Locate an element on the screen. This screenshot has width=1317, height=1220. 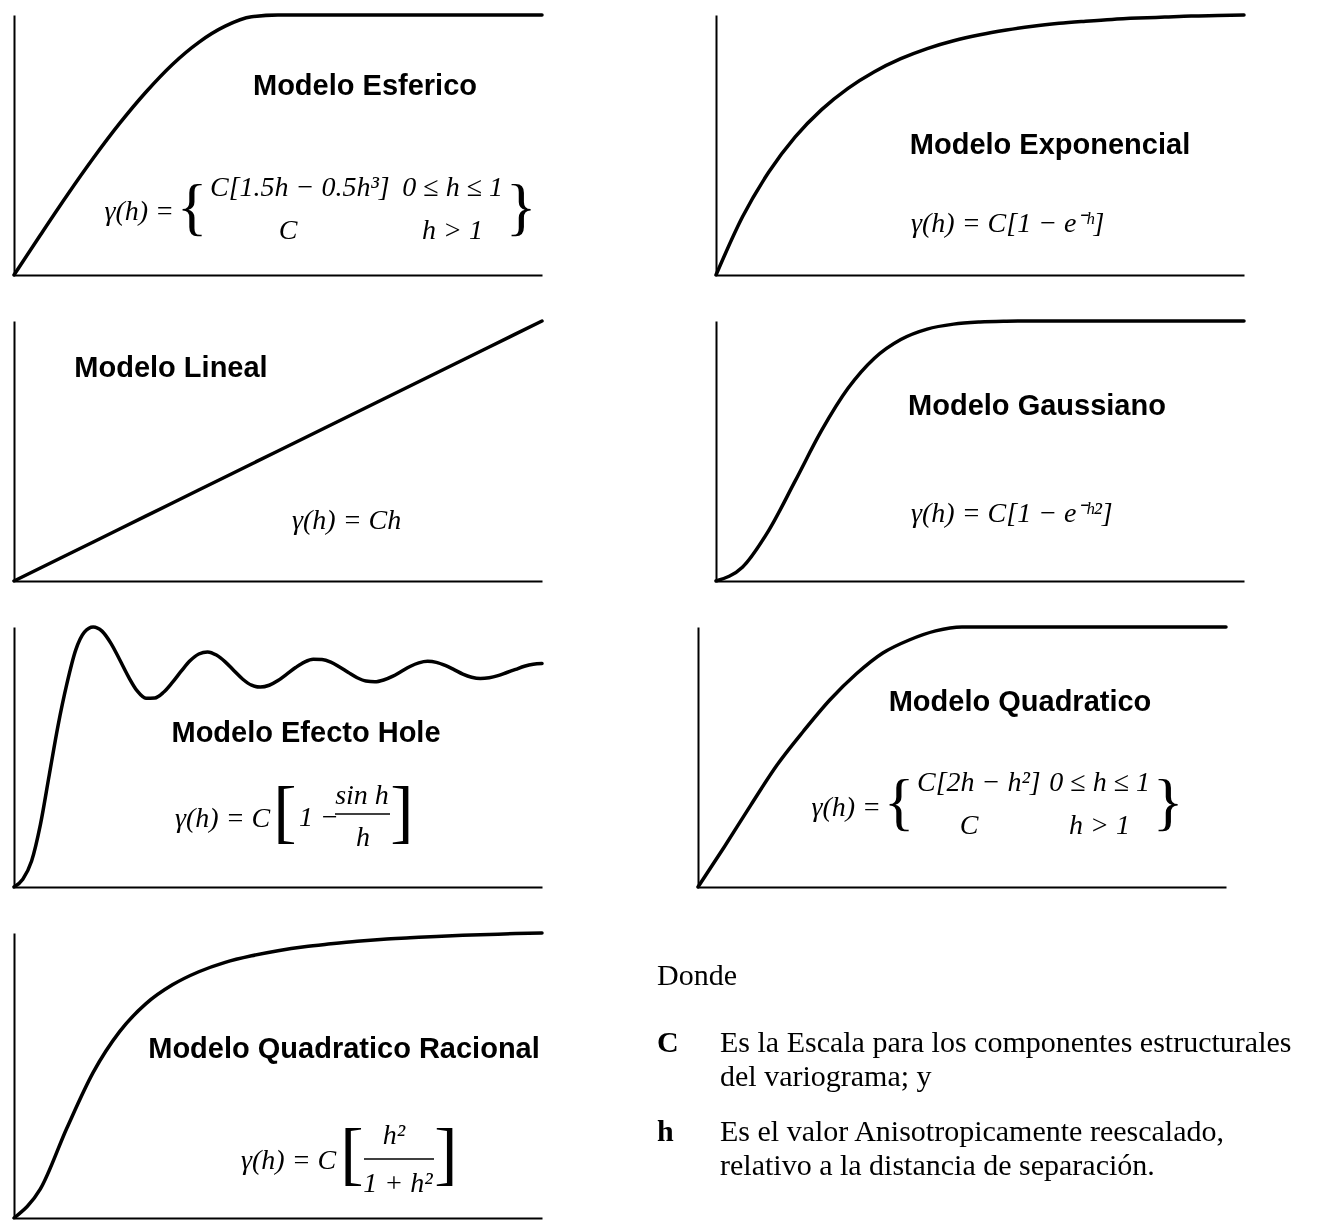
text: Modelo Gaussiano is located at coordinates (1037, 405).